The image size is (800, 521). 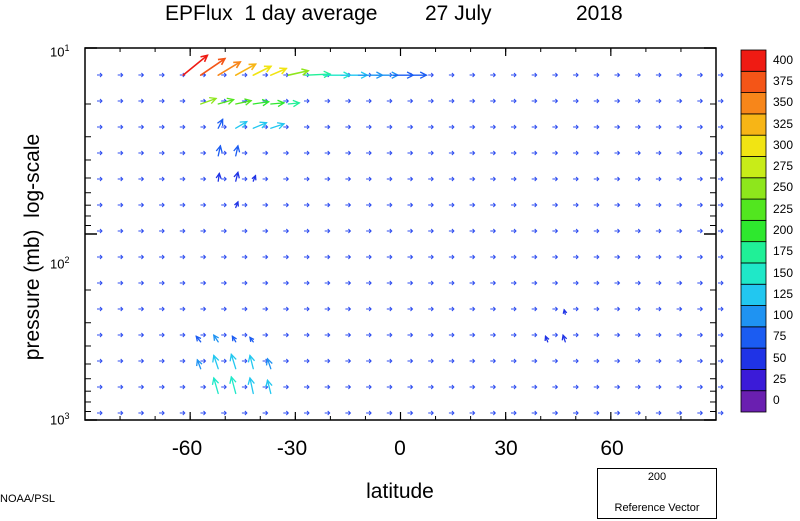 I want to click on colorbar, so click(x=753, y=231).